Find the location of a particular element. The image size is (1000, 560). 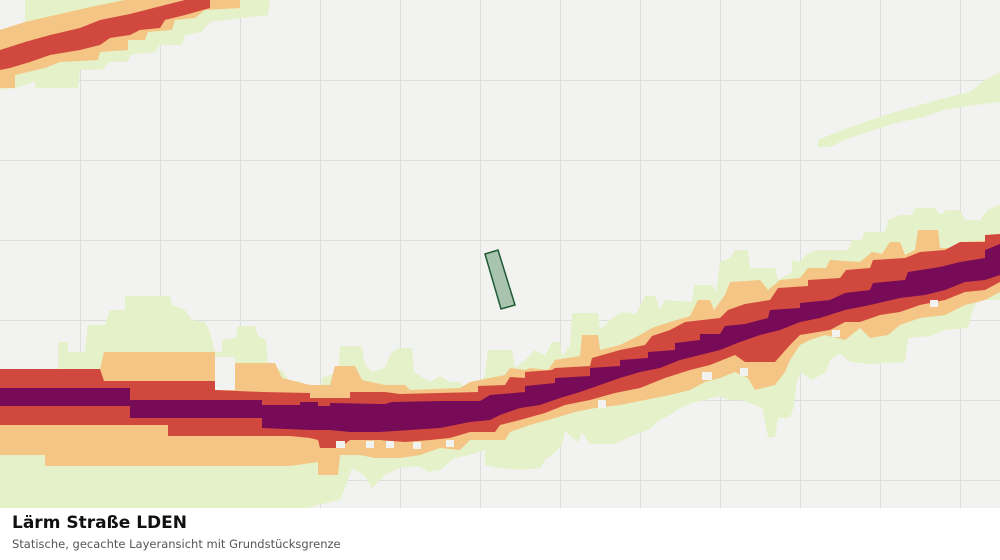

noise-zone-medium-northwest is located at coordinates (120, 44).